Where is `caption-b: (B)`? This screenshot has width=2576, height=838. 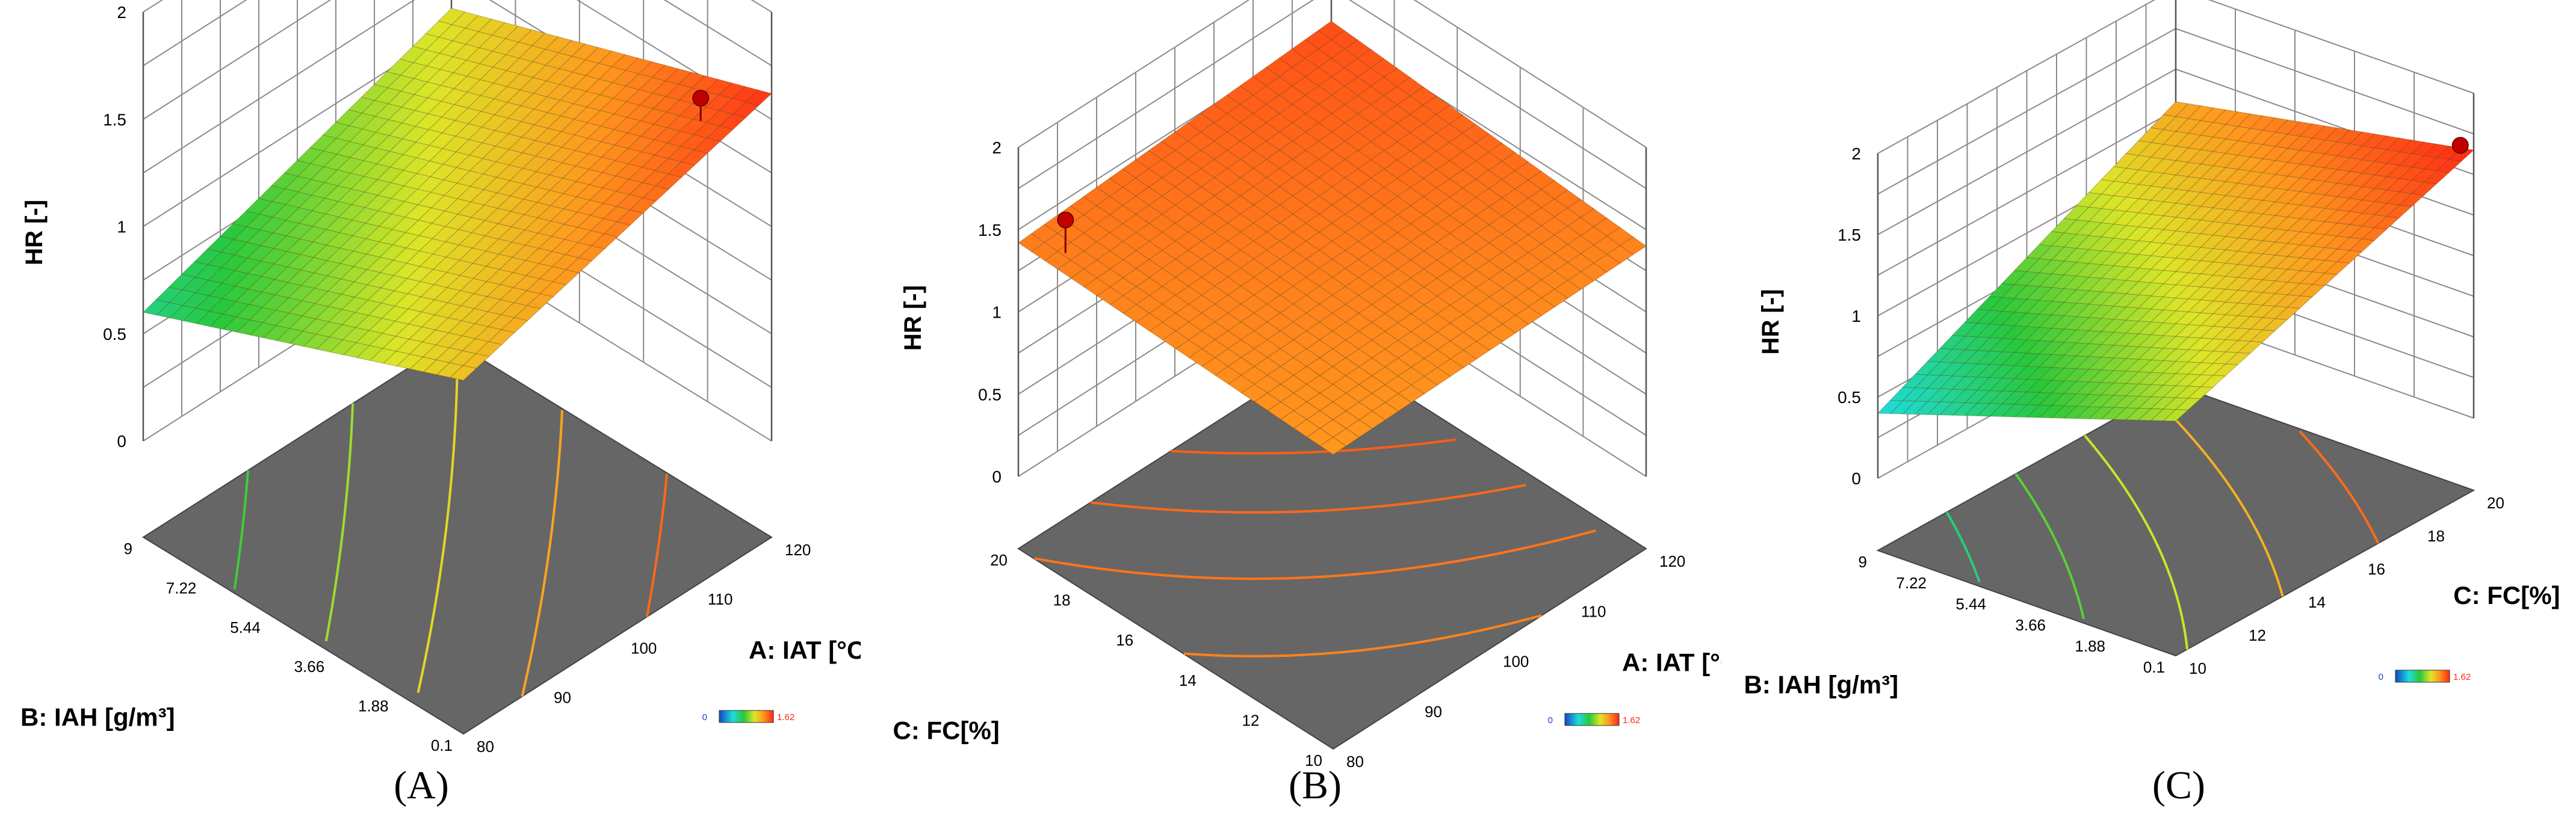
caption-b: (B) is located at coordinates (1315, 785).